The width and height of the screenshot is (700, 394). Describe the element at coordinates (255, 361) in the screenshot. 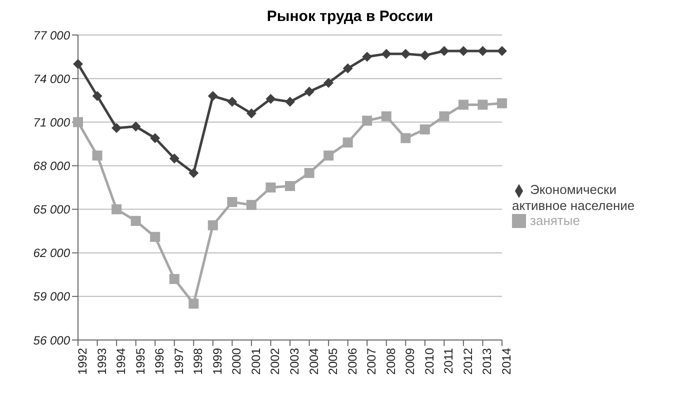

I see `x-tick-label: 2001` at that location.